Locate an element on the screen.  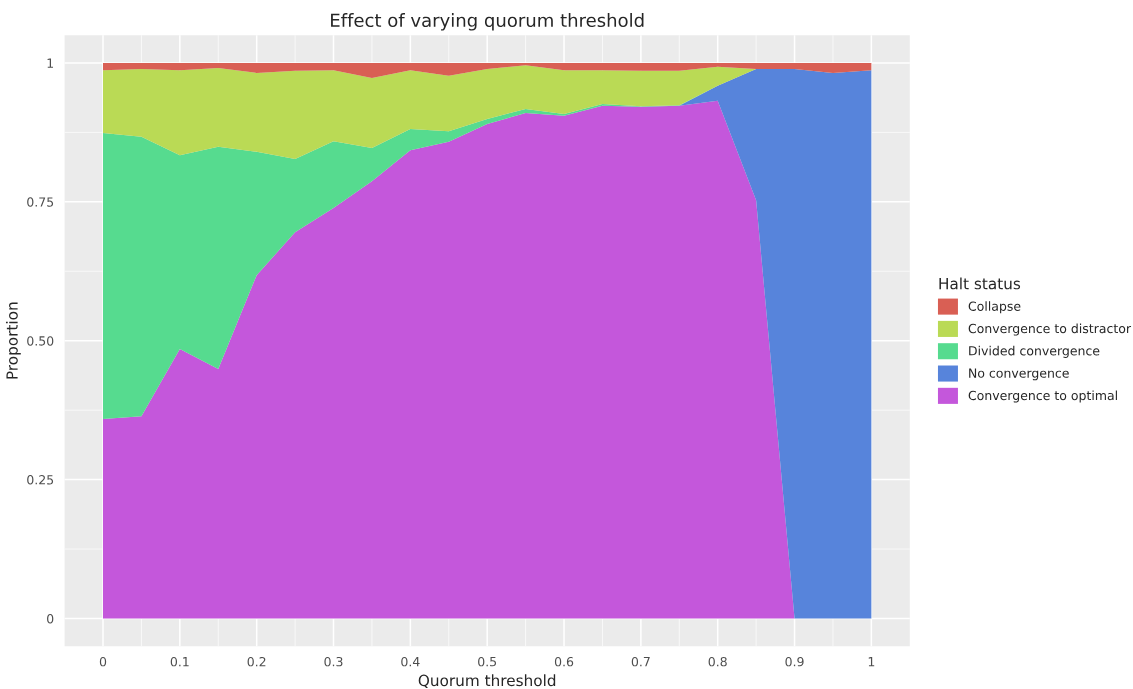
y-tick-label: 0.50 is located at coordinates (40, 341).